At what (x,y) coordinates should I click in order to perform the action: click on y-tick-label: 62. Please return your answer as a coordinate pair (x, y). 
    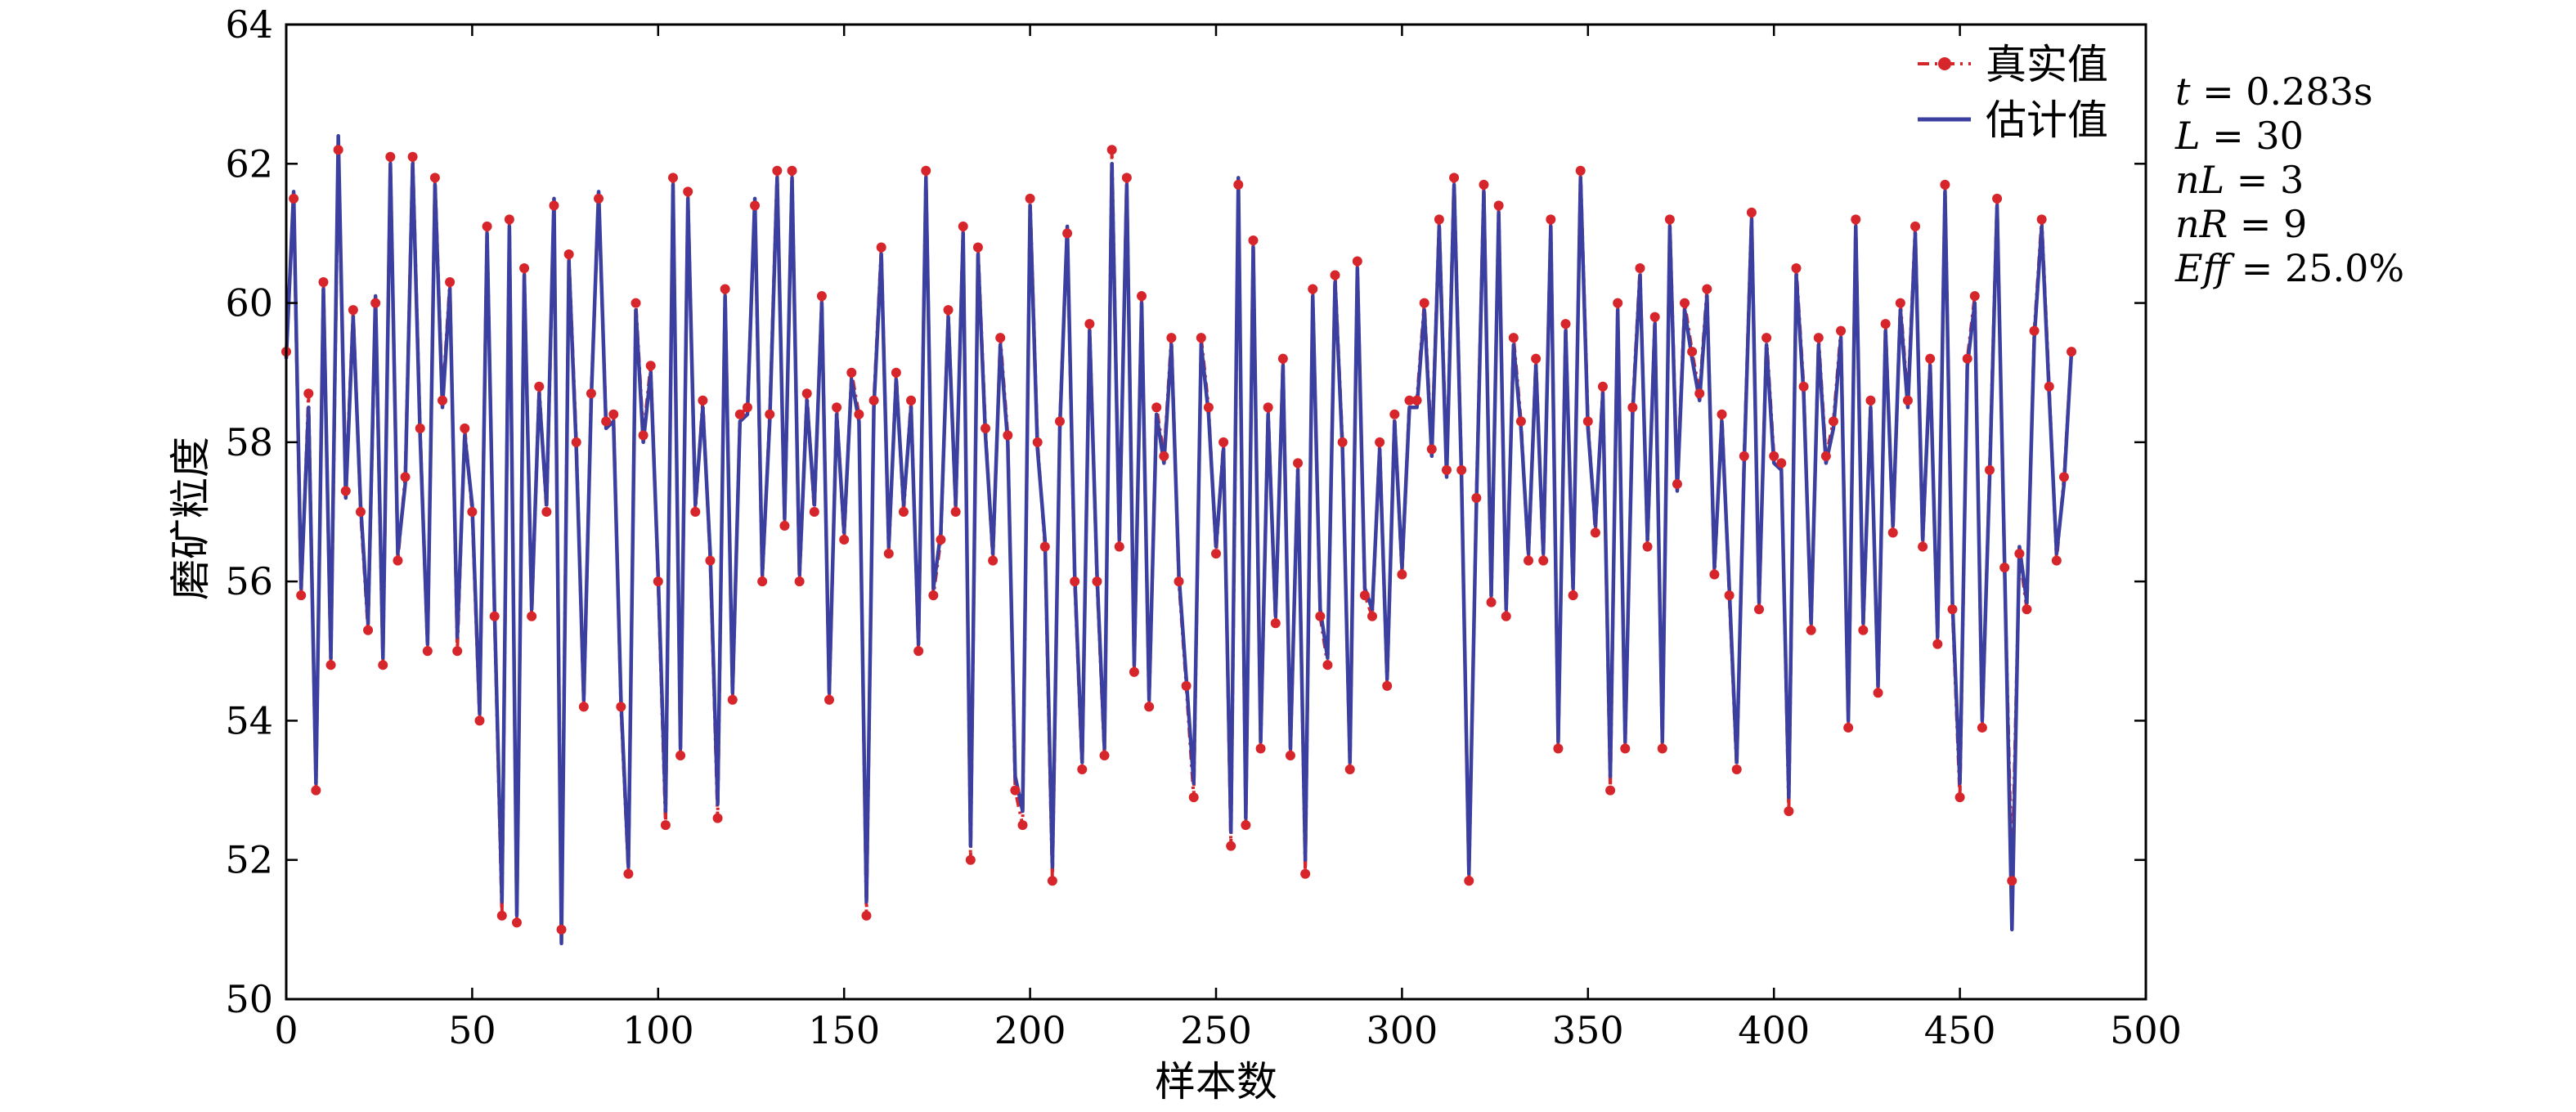
    Looking at the image, I should click on (249, 163).